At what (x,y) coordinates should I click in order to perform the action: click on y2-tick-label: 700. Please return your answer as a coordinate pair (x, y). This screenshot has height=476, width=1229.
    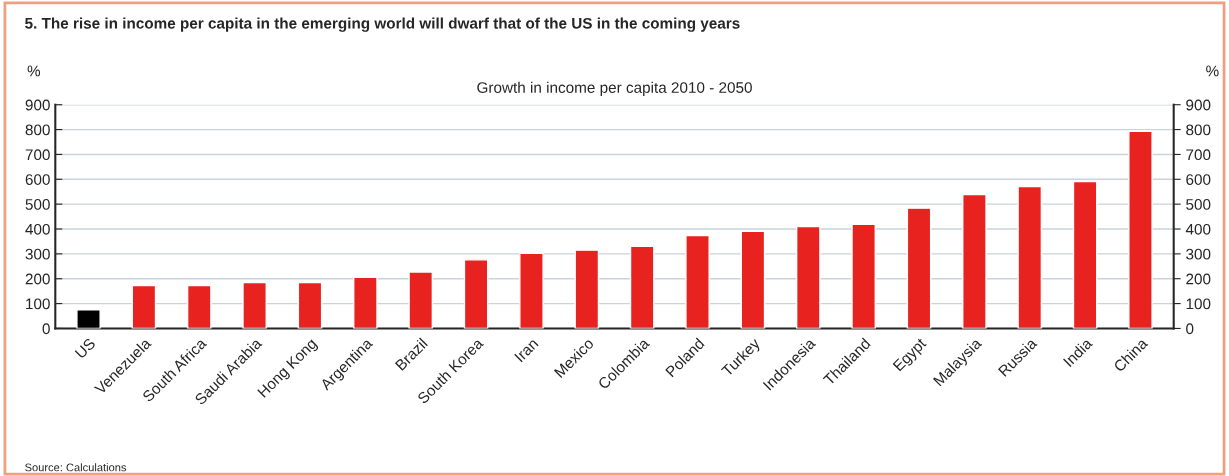
    Looking at the image, I should click on (1198, 155).